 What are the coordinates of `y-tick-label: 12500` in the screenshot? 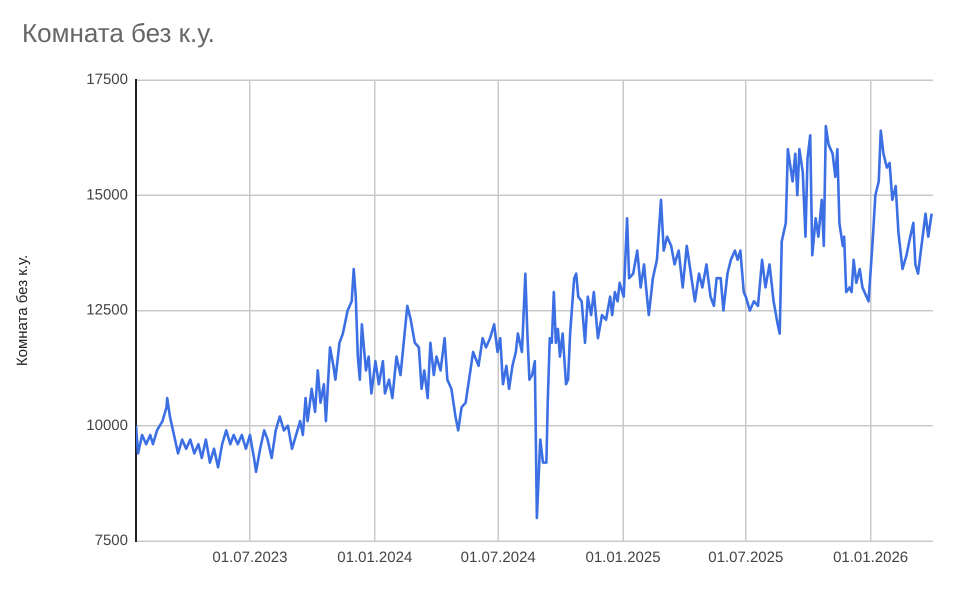 It's located at (107, 310).